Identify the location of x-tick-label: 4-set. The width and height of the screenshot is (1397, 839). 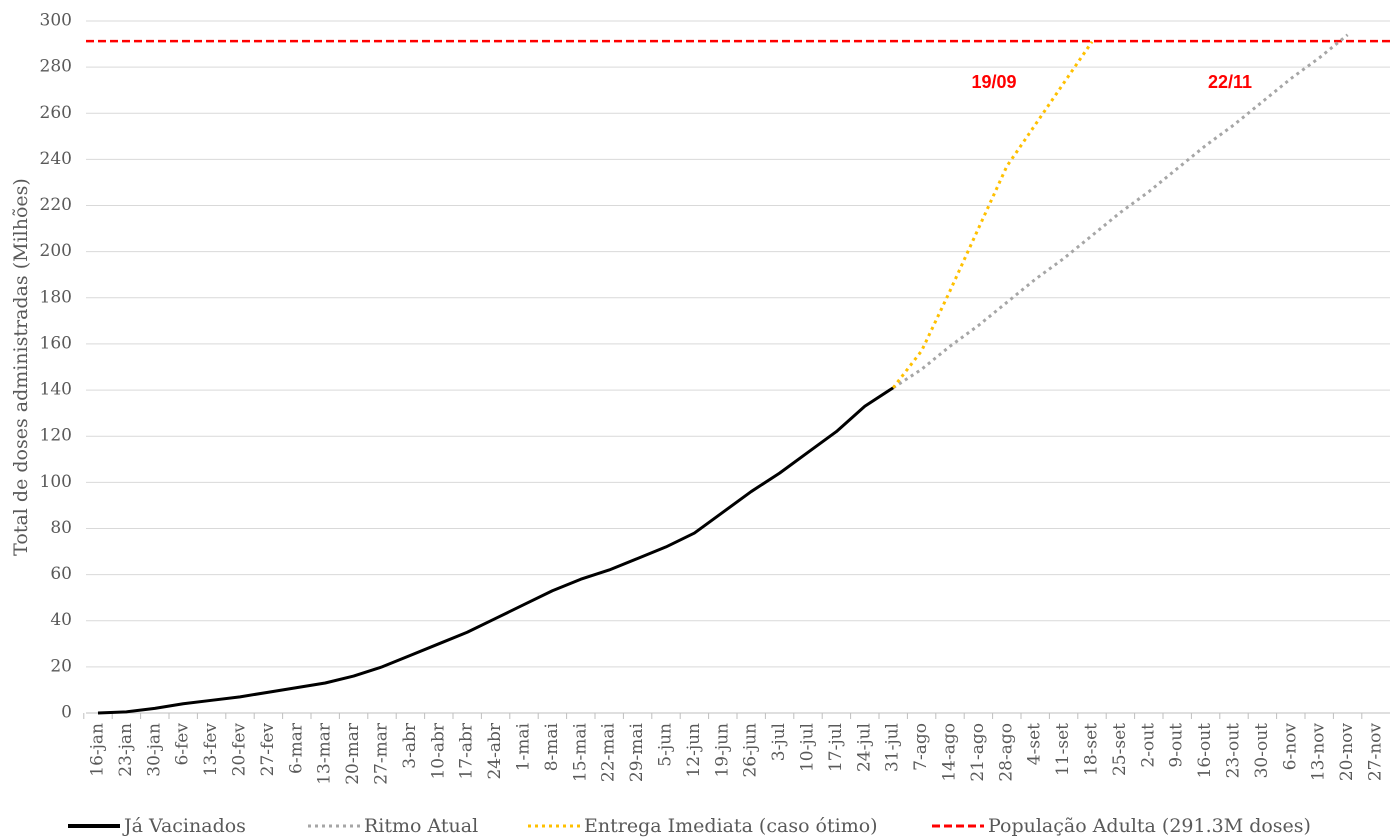
(1035, 744).